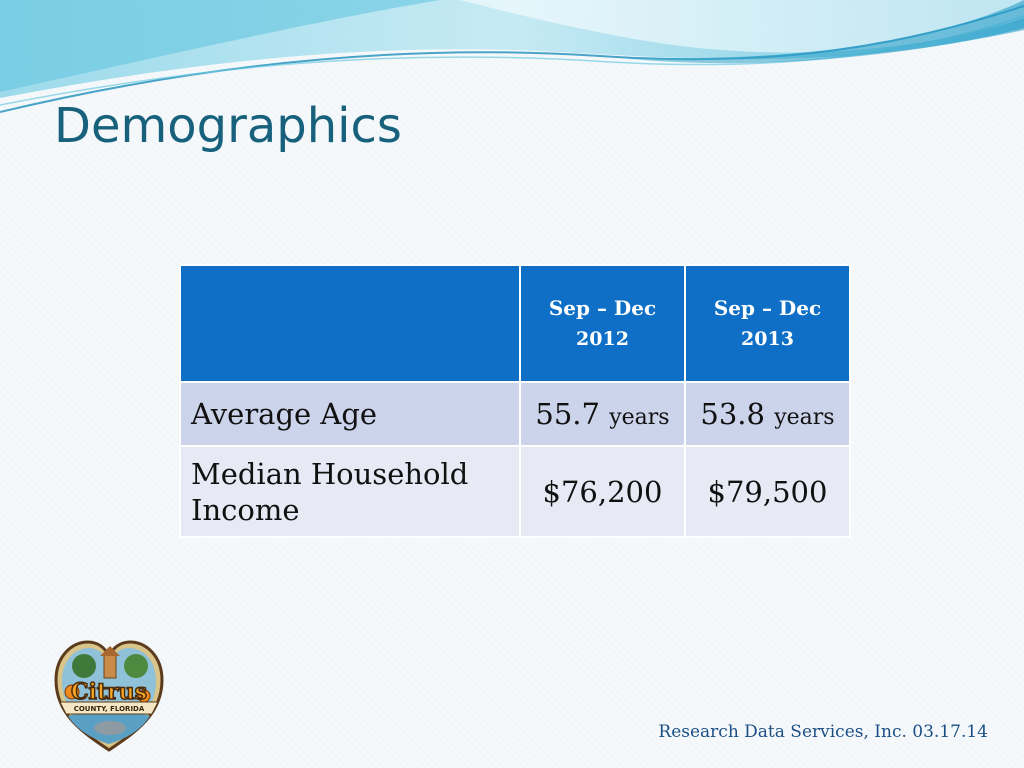  I want to click on citrus-county-logo-icon: Citrus COUNTY, FLORIDA, so click(109, 696).